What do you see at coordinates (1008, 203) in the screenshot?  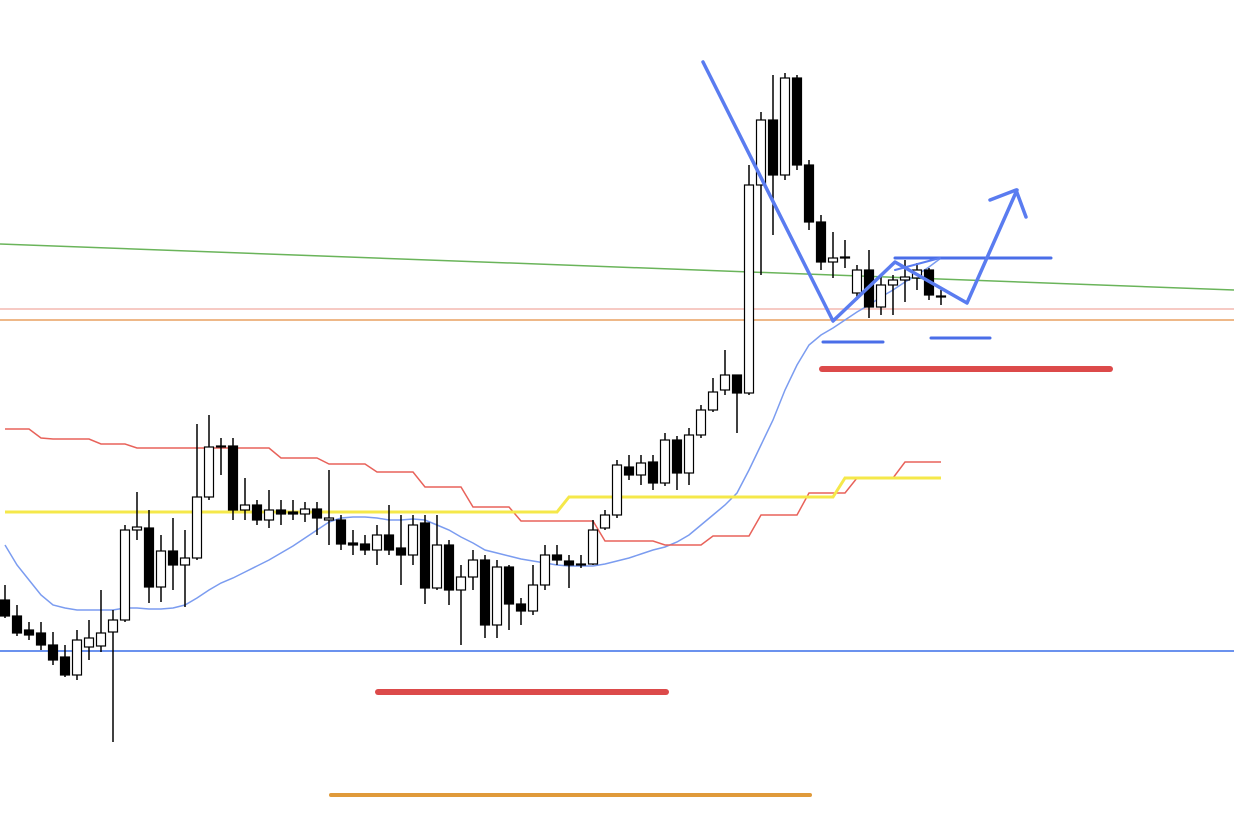 I see `arrow-head` at bounding box center [1008, 203].